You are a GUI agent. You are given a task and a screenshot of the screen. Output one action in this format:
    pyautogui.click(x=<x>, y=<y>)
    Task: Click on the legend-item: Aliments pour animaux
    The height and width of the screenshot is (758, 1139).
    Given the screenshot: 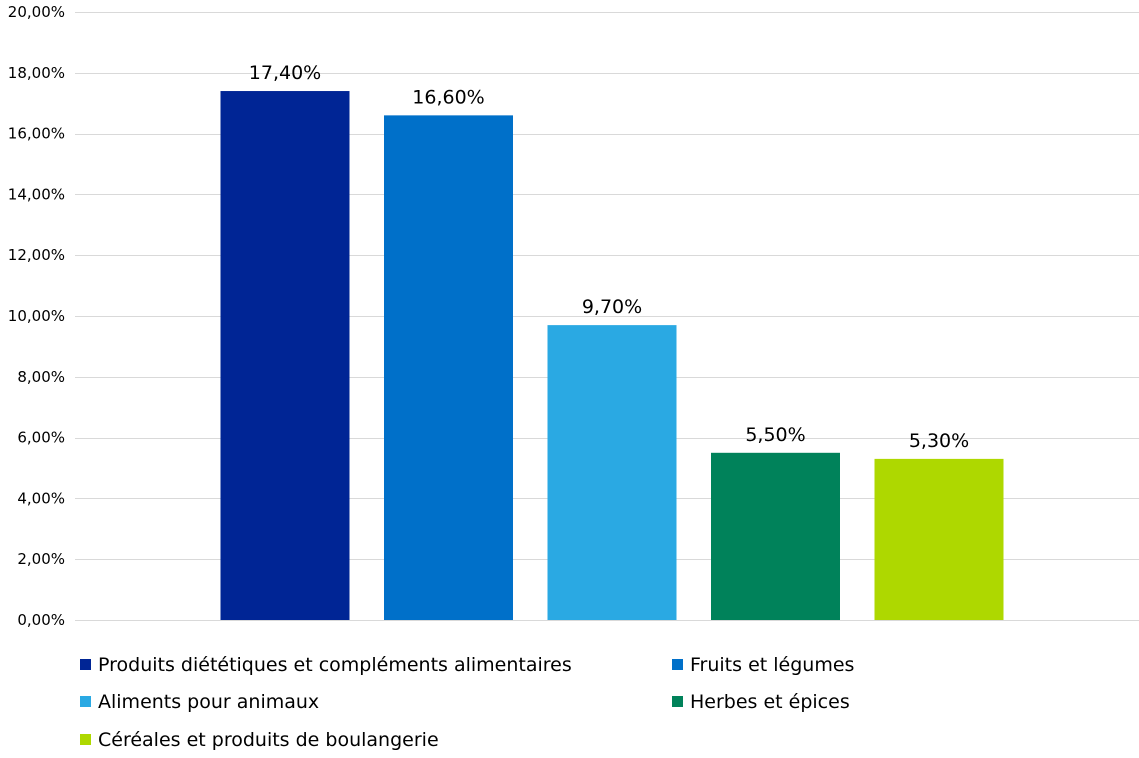 What is the action you would take?
    pyautogui.click(x=199, y=702)
    